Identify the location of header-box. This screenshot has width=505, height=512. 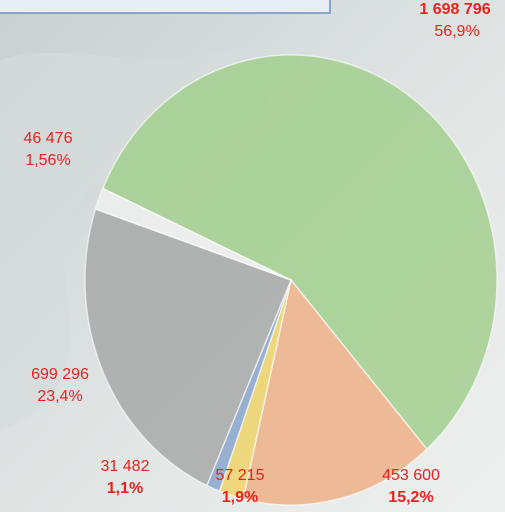
(165, 7).